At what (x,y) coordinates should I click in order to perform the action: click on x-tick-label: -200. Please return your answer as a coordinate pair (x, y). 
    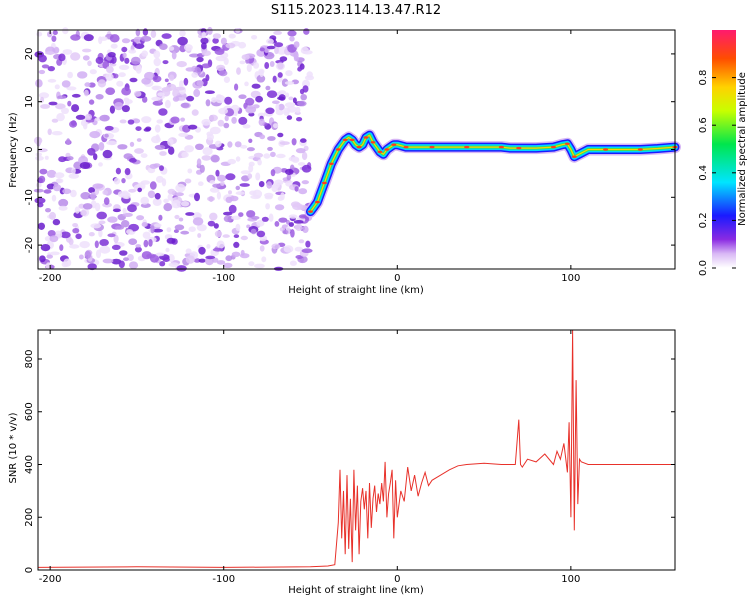
    Looking at the image, I should click on (50, 278).